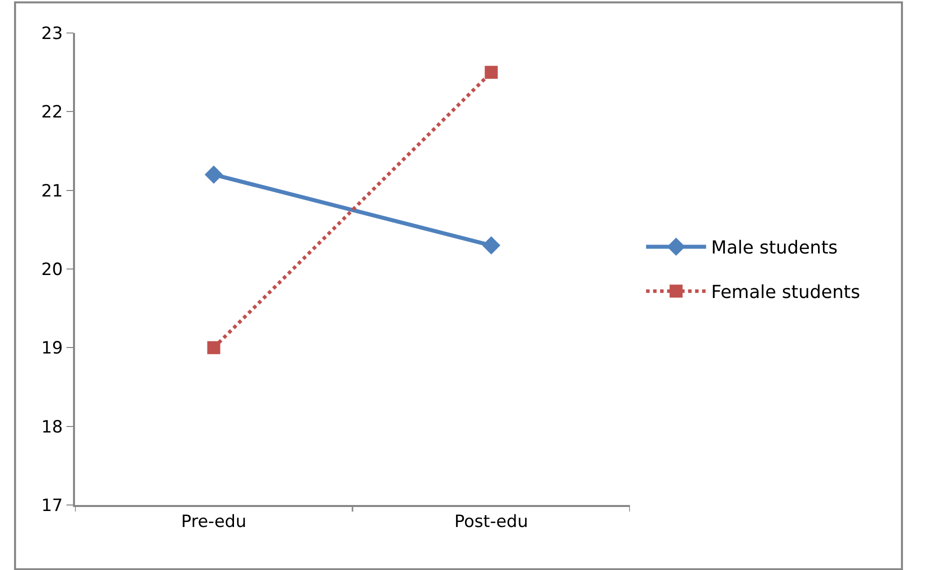  I want to click on y-tick-label: 19, so click(52, 348).